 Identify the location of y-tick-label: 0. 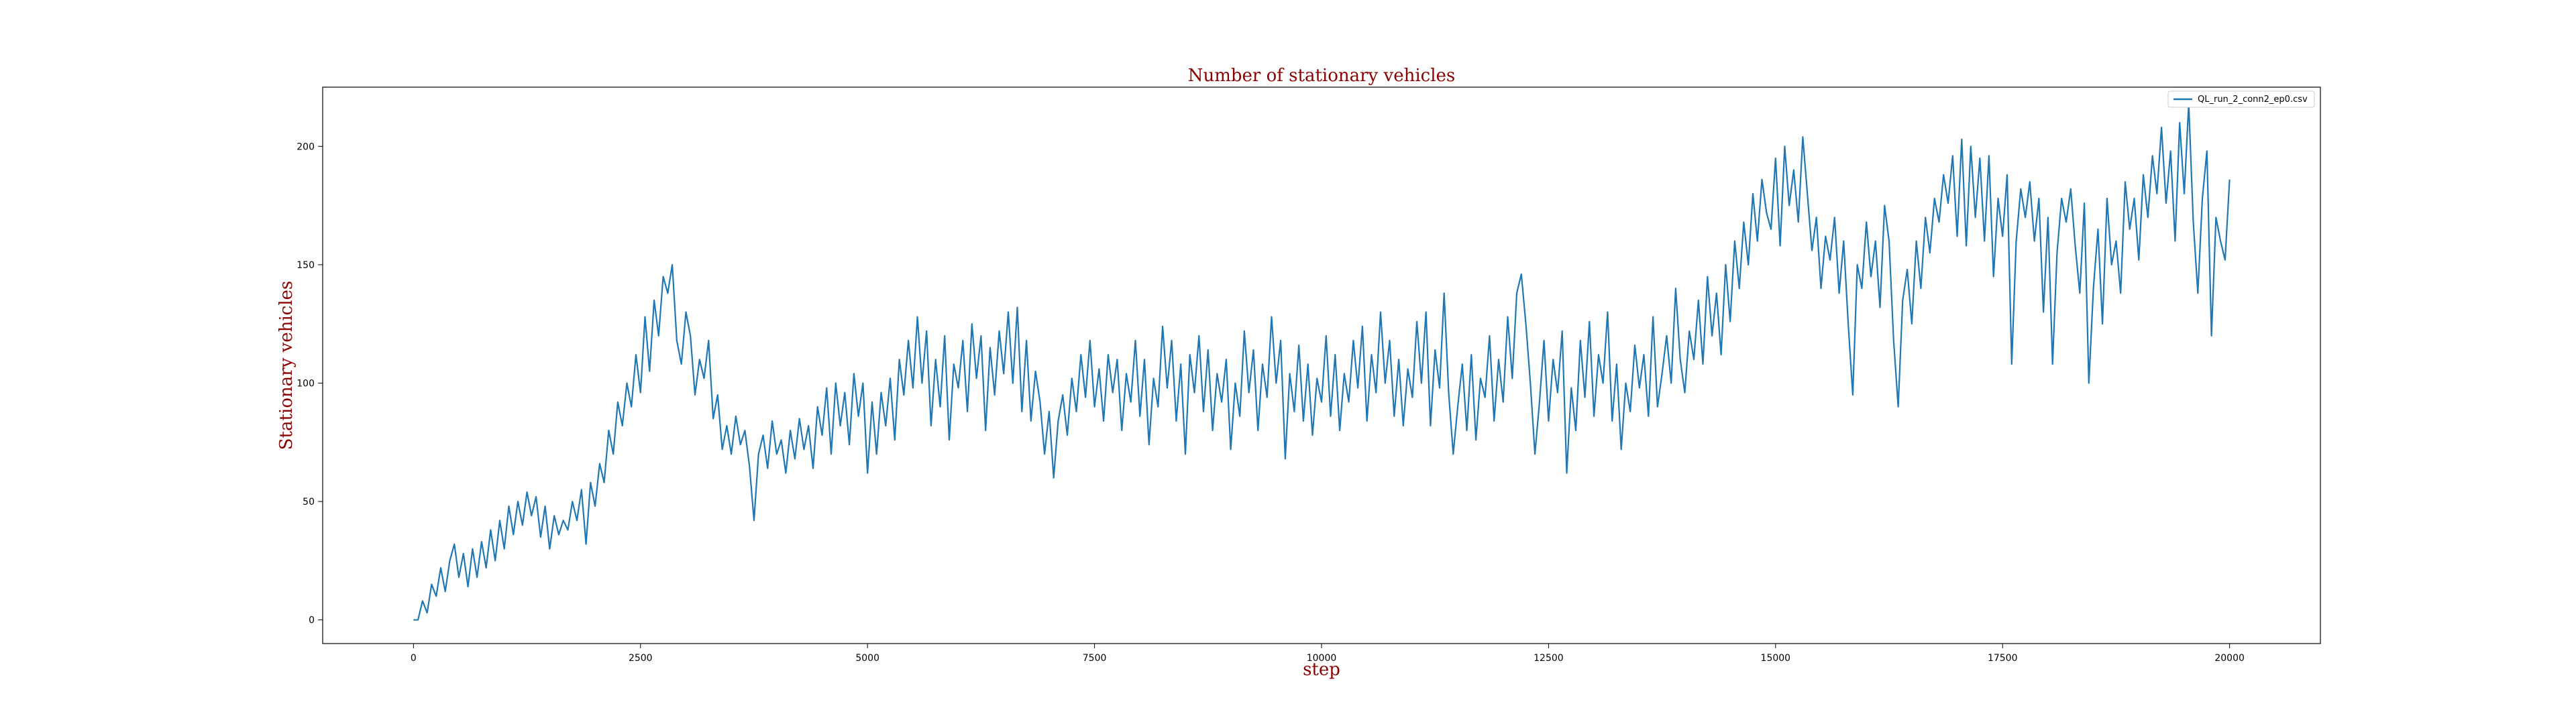
(312, 620).